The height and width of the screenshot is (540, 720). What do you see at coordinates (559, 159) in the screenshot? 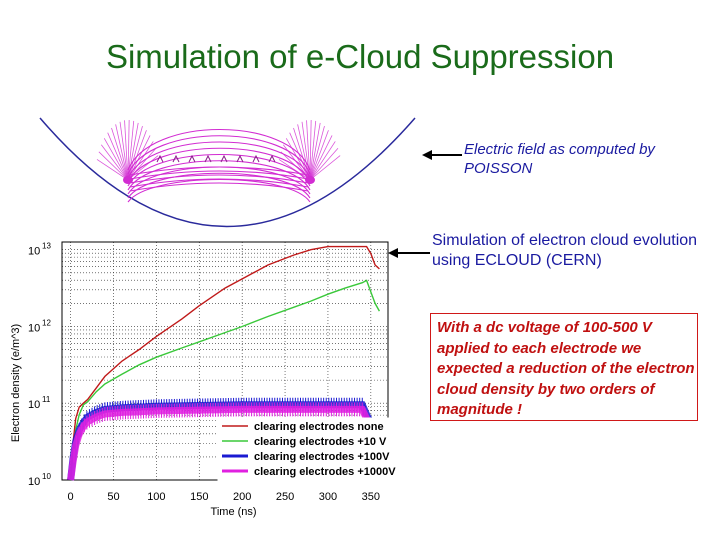
I see `field-note: Electric field as computed by POISSON` at bounding box center [559, 159].